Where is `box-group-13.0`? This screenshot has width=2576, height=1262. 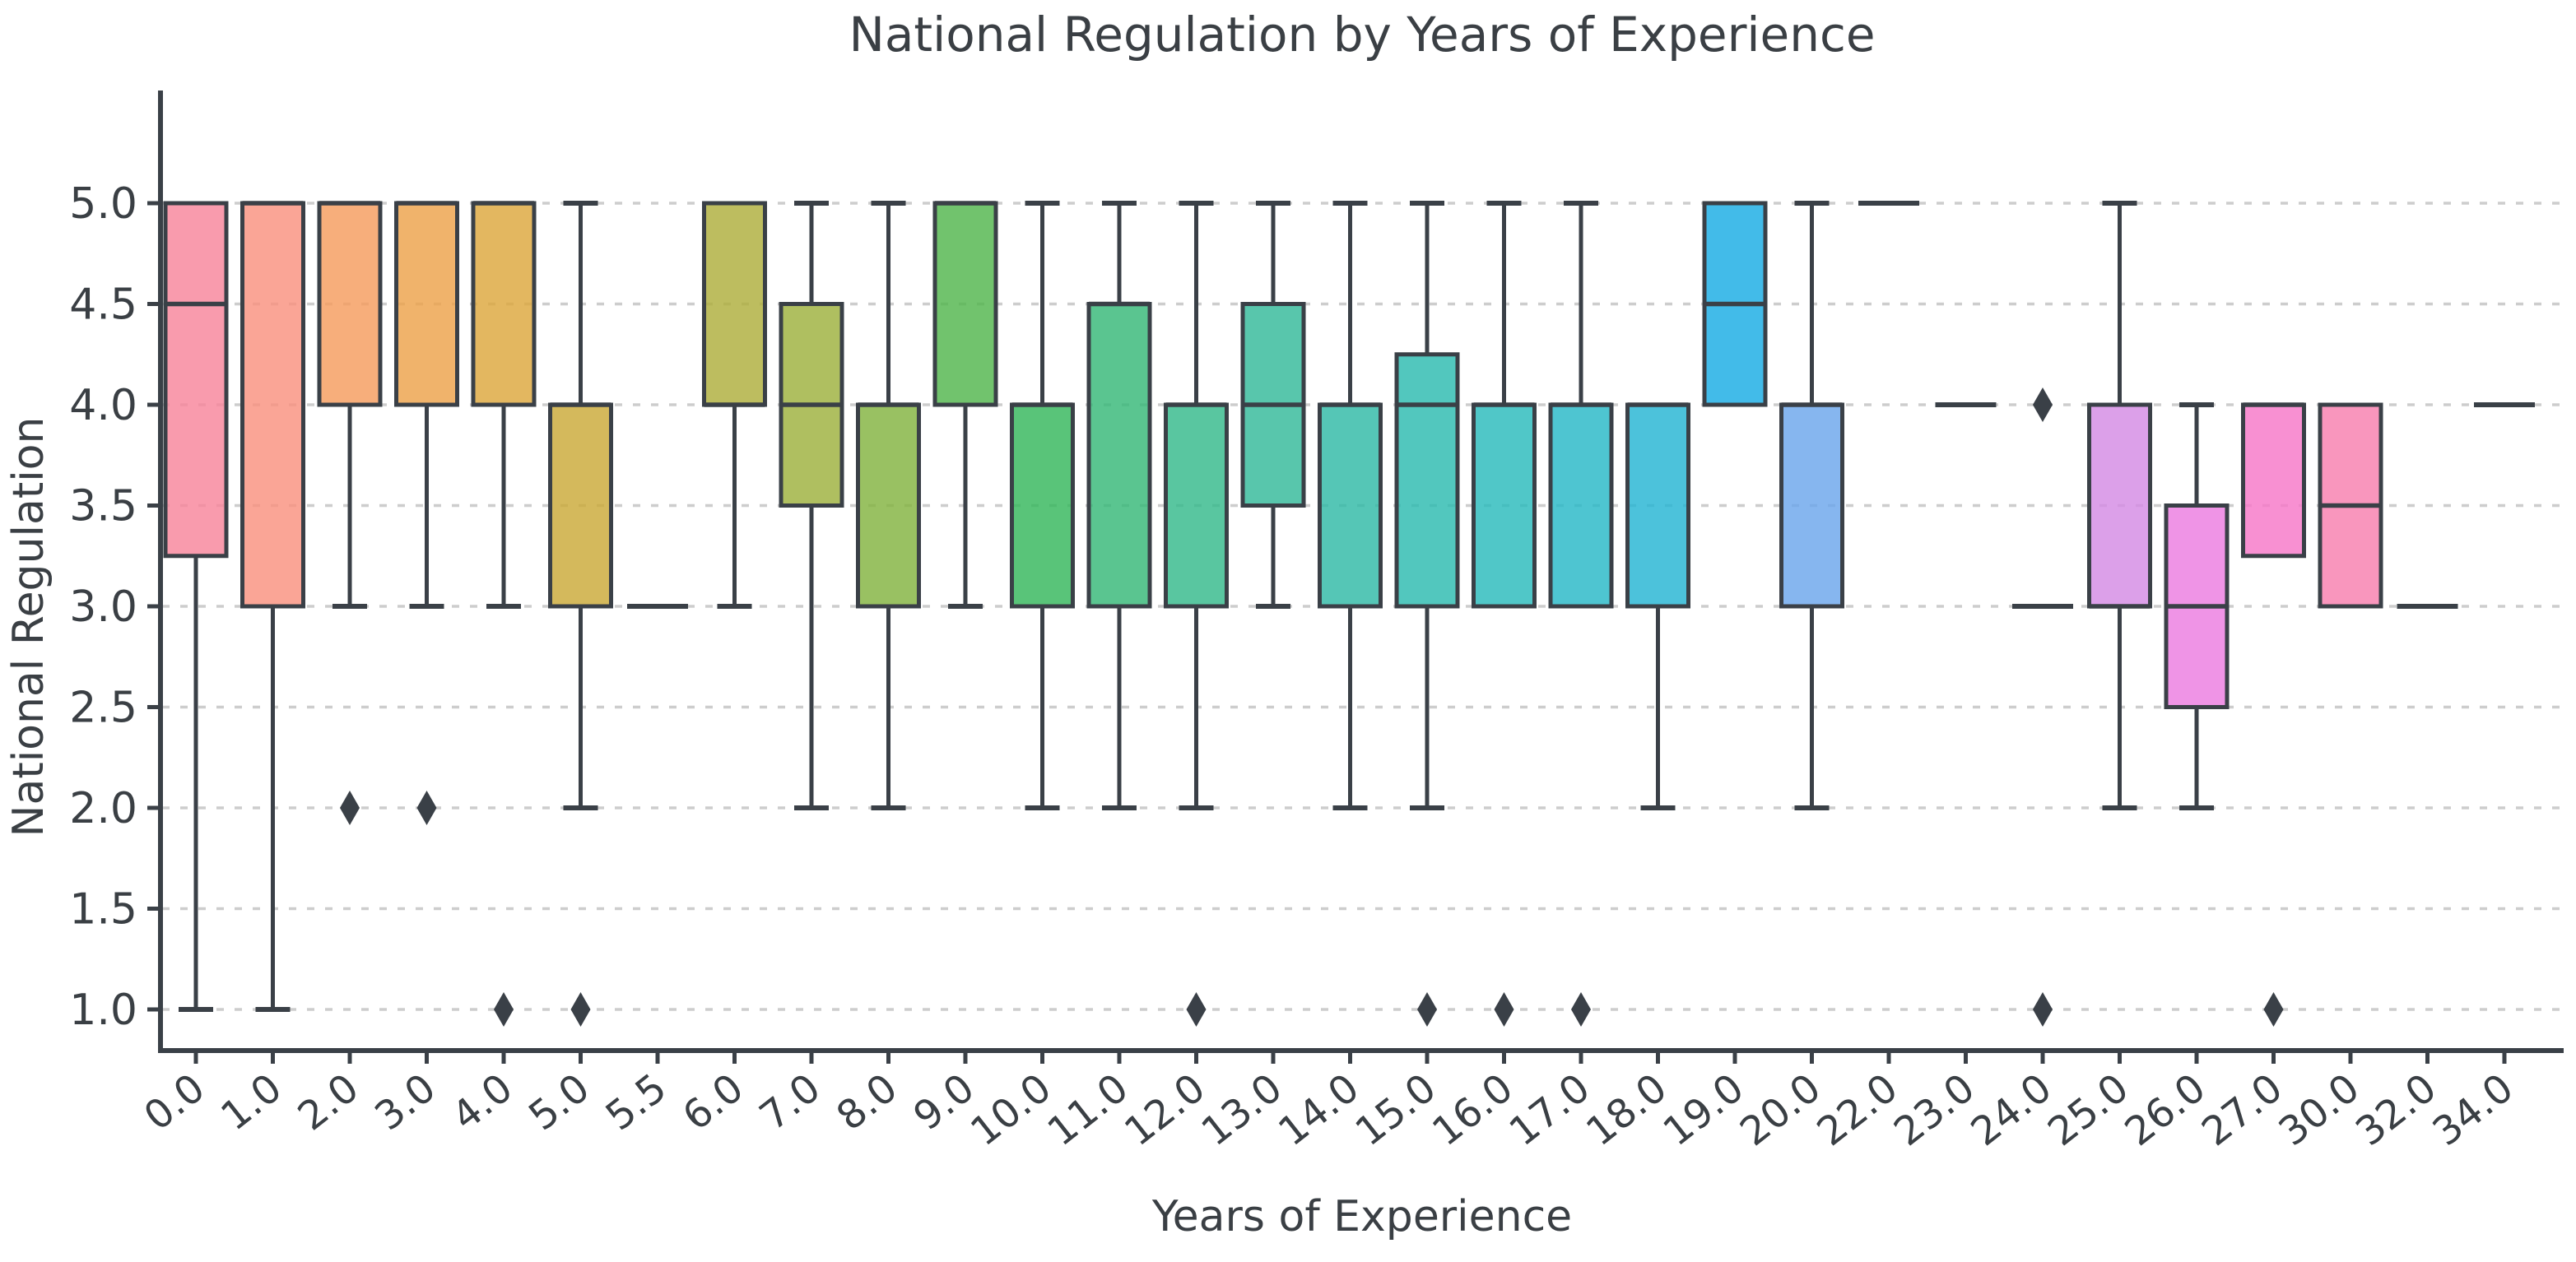
box-group-13.0 is located at coordinates (1273, 405).